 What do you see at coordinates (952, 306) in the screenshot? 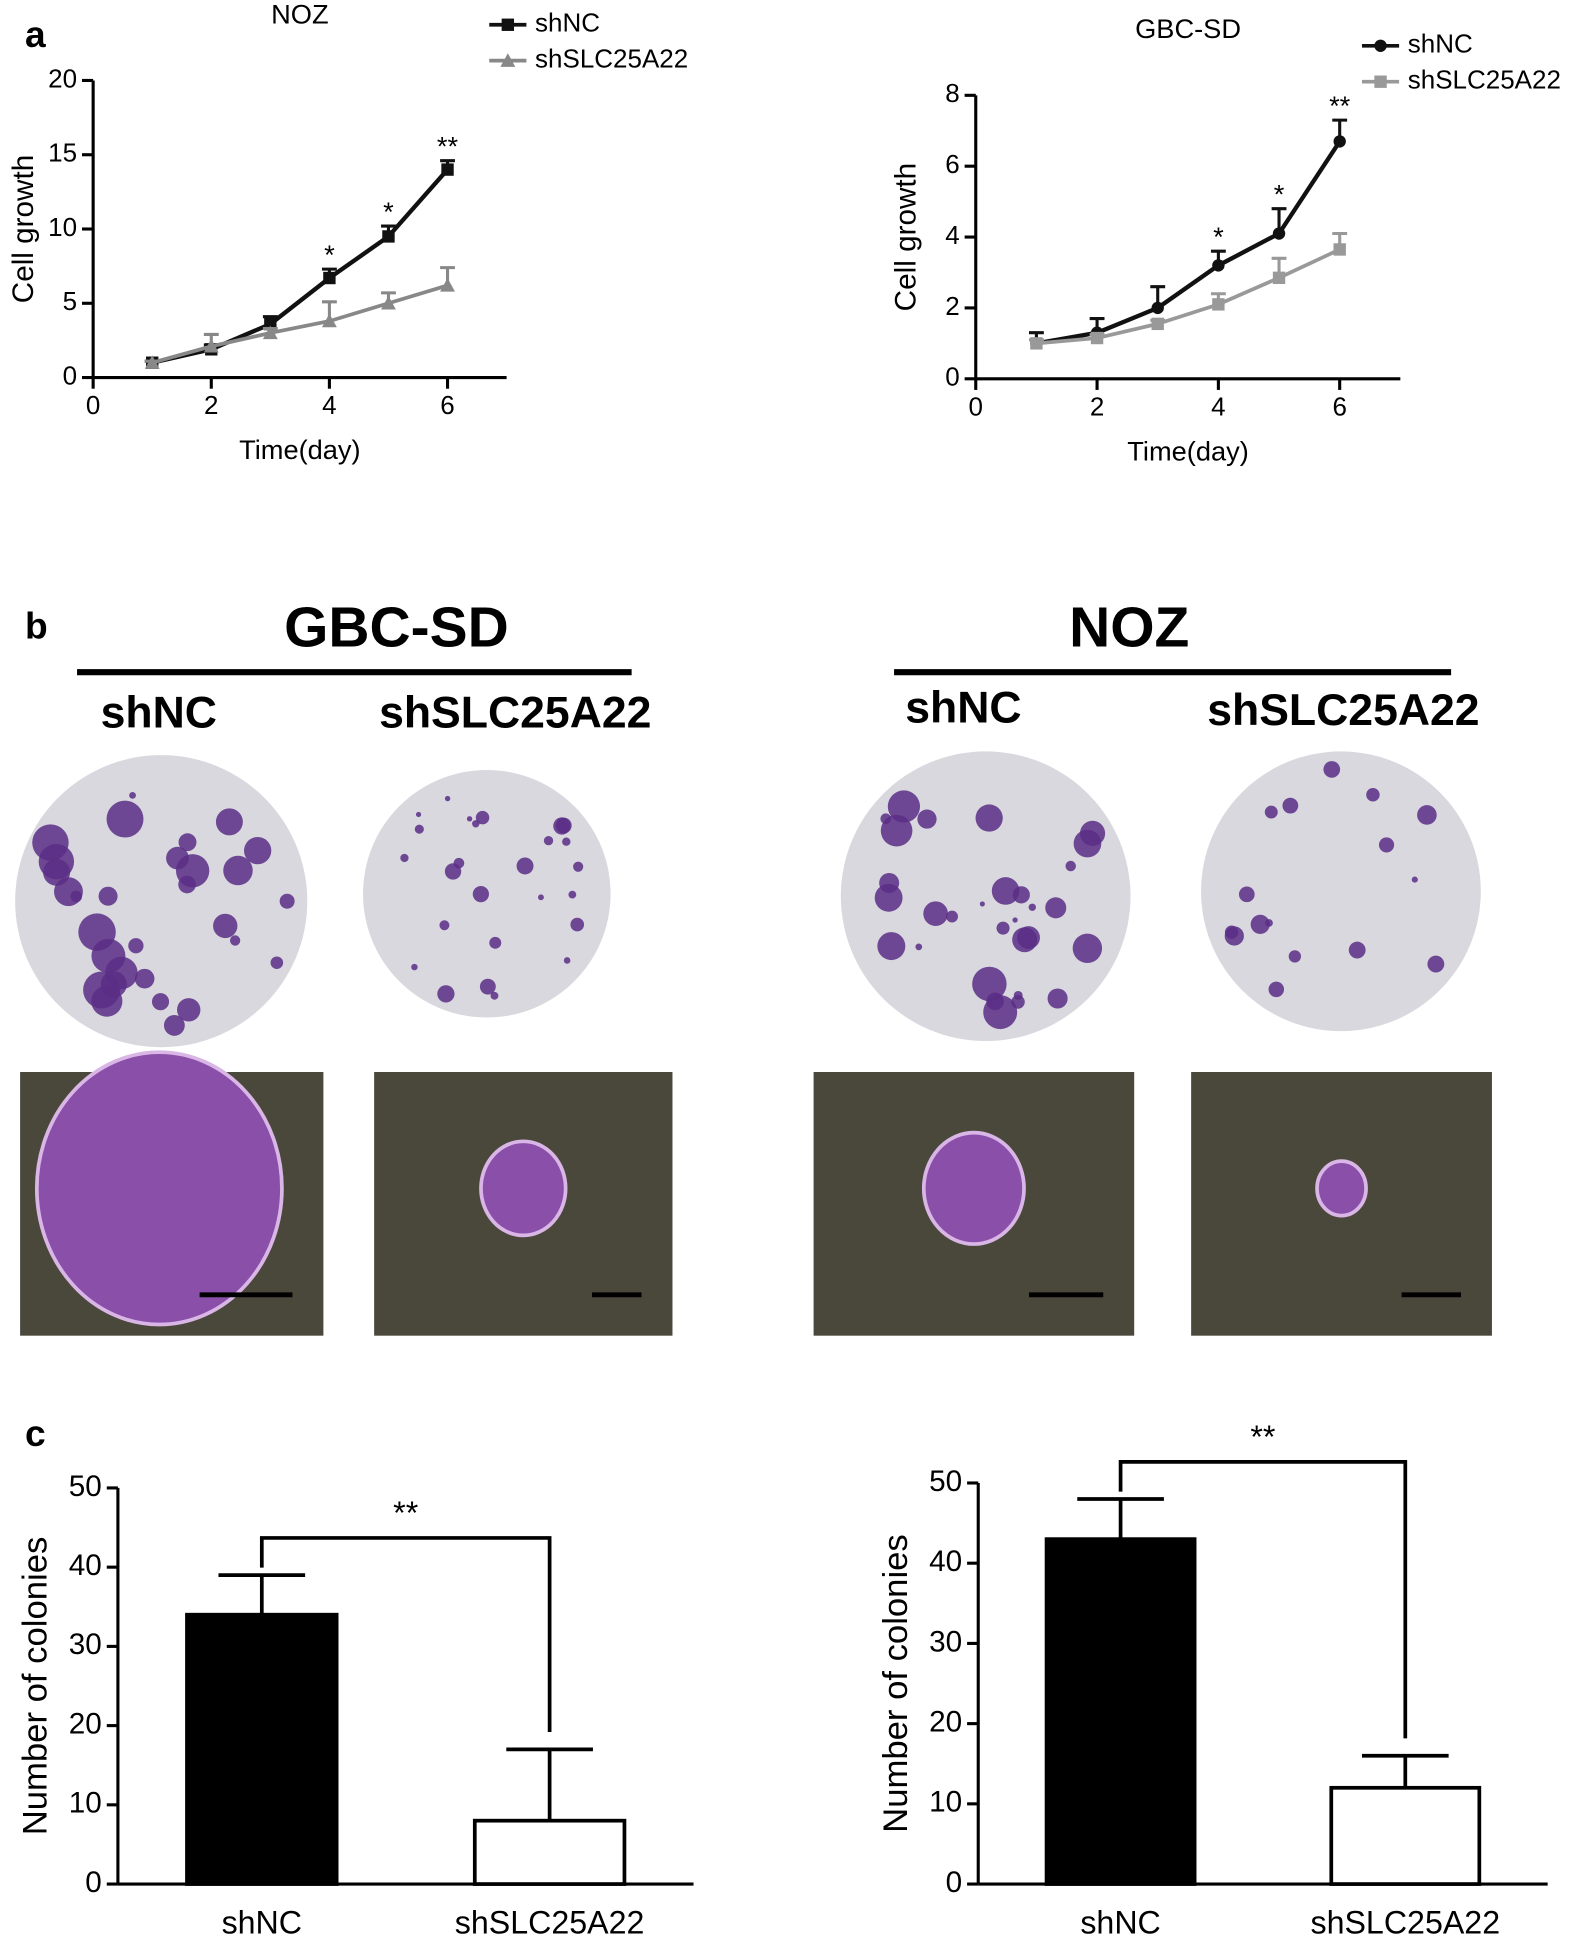
I see `y-tick-label: 2` at bounding box center [952, 306].